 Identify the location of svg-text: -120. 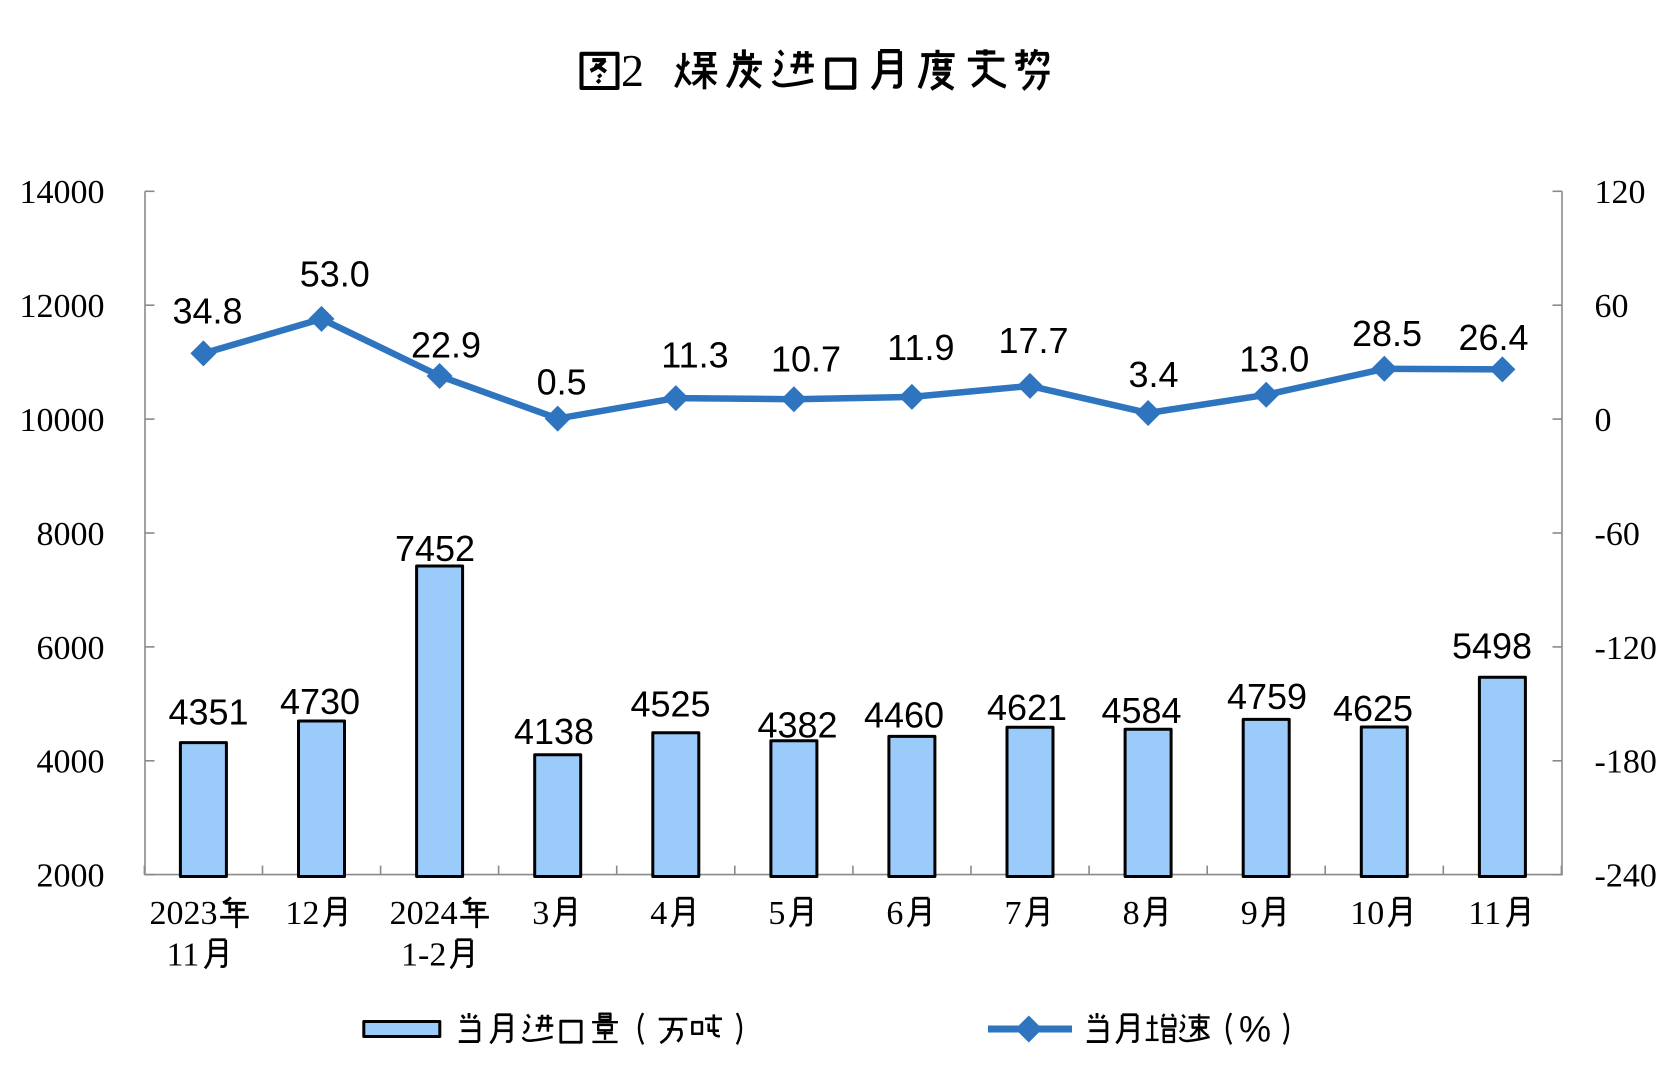
(1626, 648).